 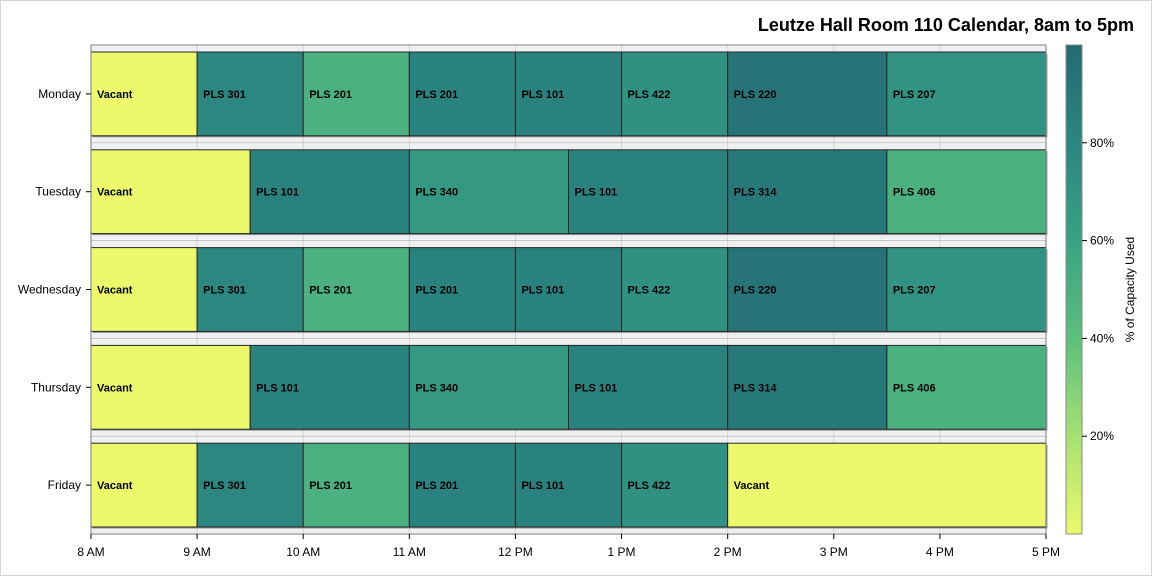 What do you see at coordinates (622, 552) in the screenshot?
I see `x-tick-label: 1 PM` at bounding box center [622, 552].